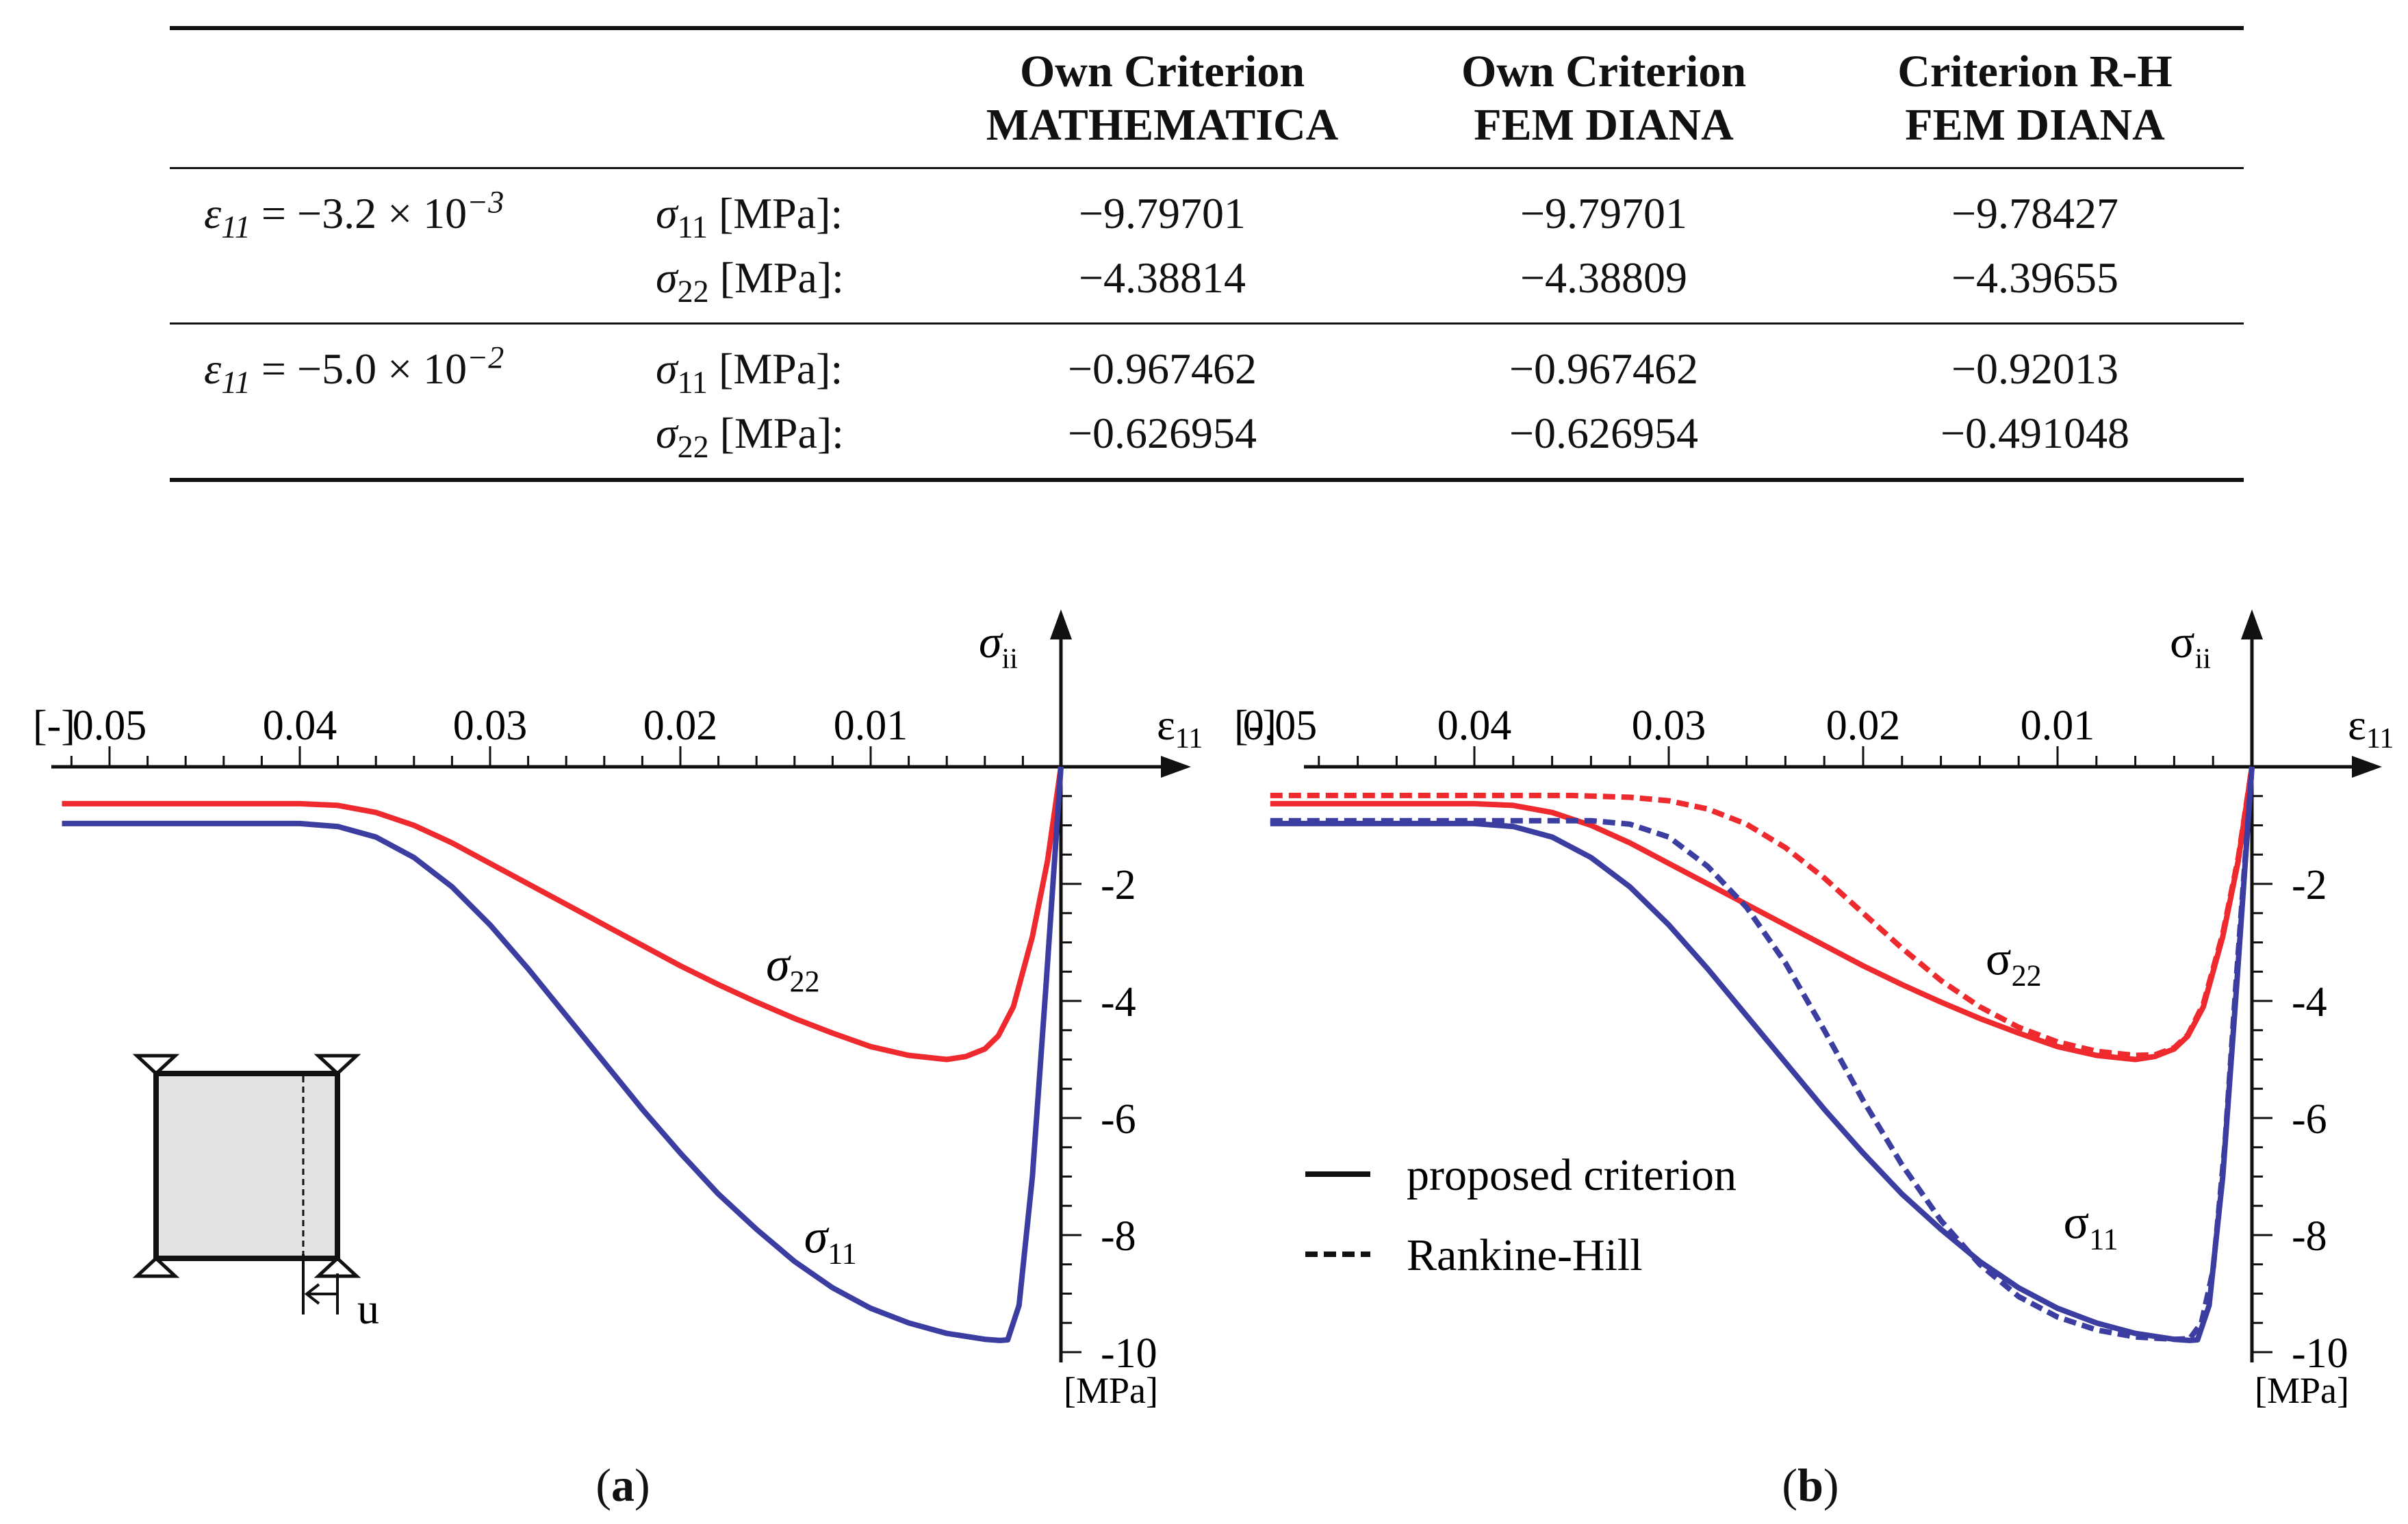  I want to click on displacement-arrow-head, so click(312, 1294).